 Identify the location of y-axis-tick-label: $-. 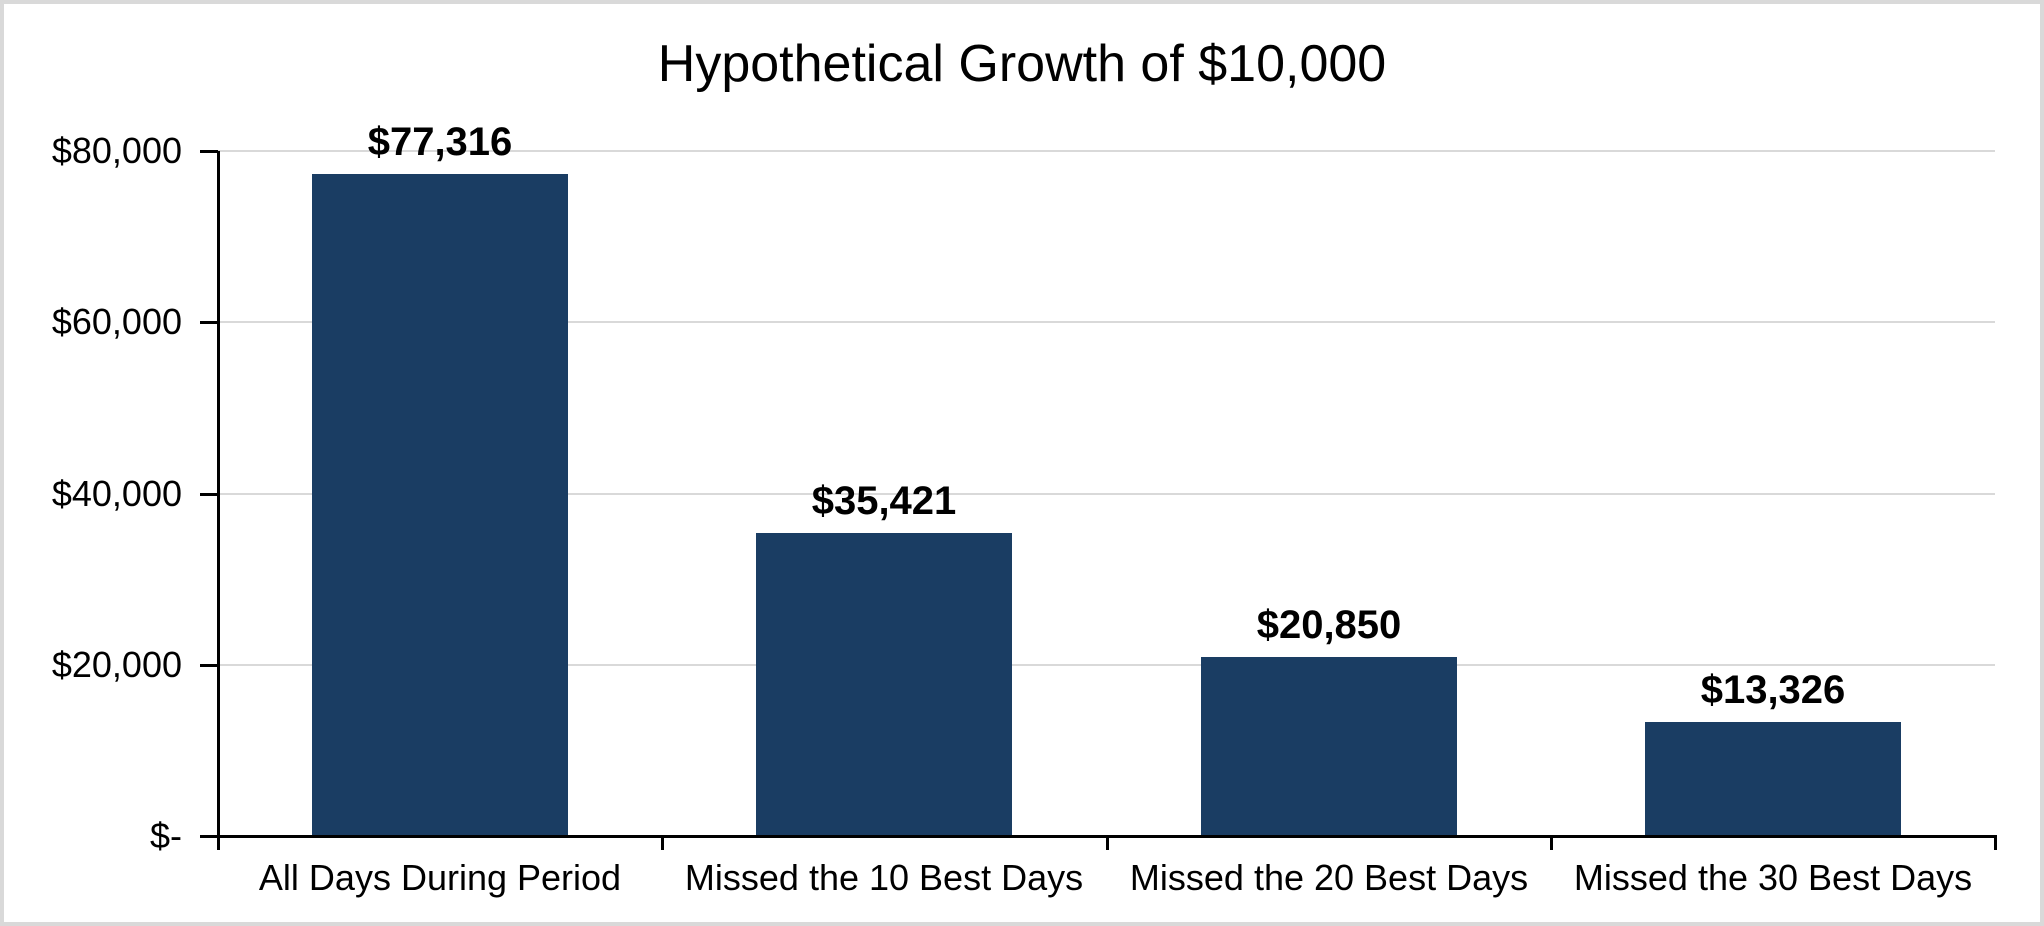
(165, 835).